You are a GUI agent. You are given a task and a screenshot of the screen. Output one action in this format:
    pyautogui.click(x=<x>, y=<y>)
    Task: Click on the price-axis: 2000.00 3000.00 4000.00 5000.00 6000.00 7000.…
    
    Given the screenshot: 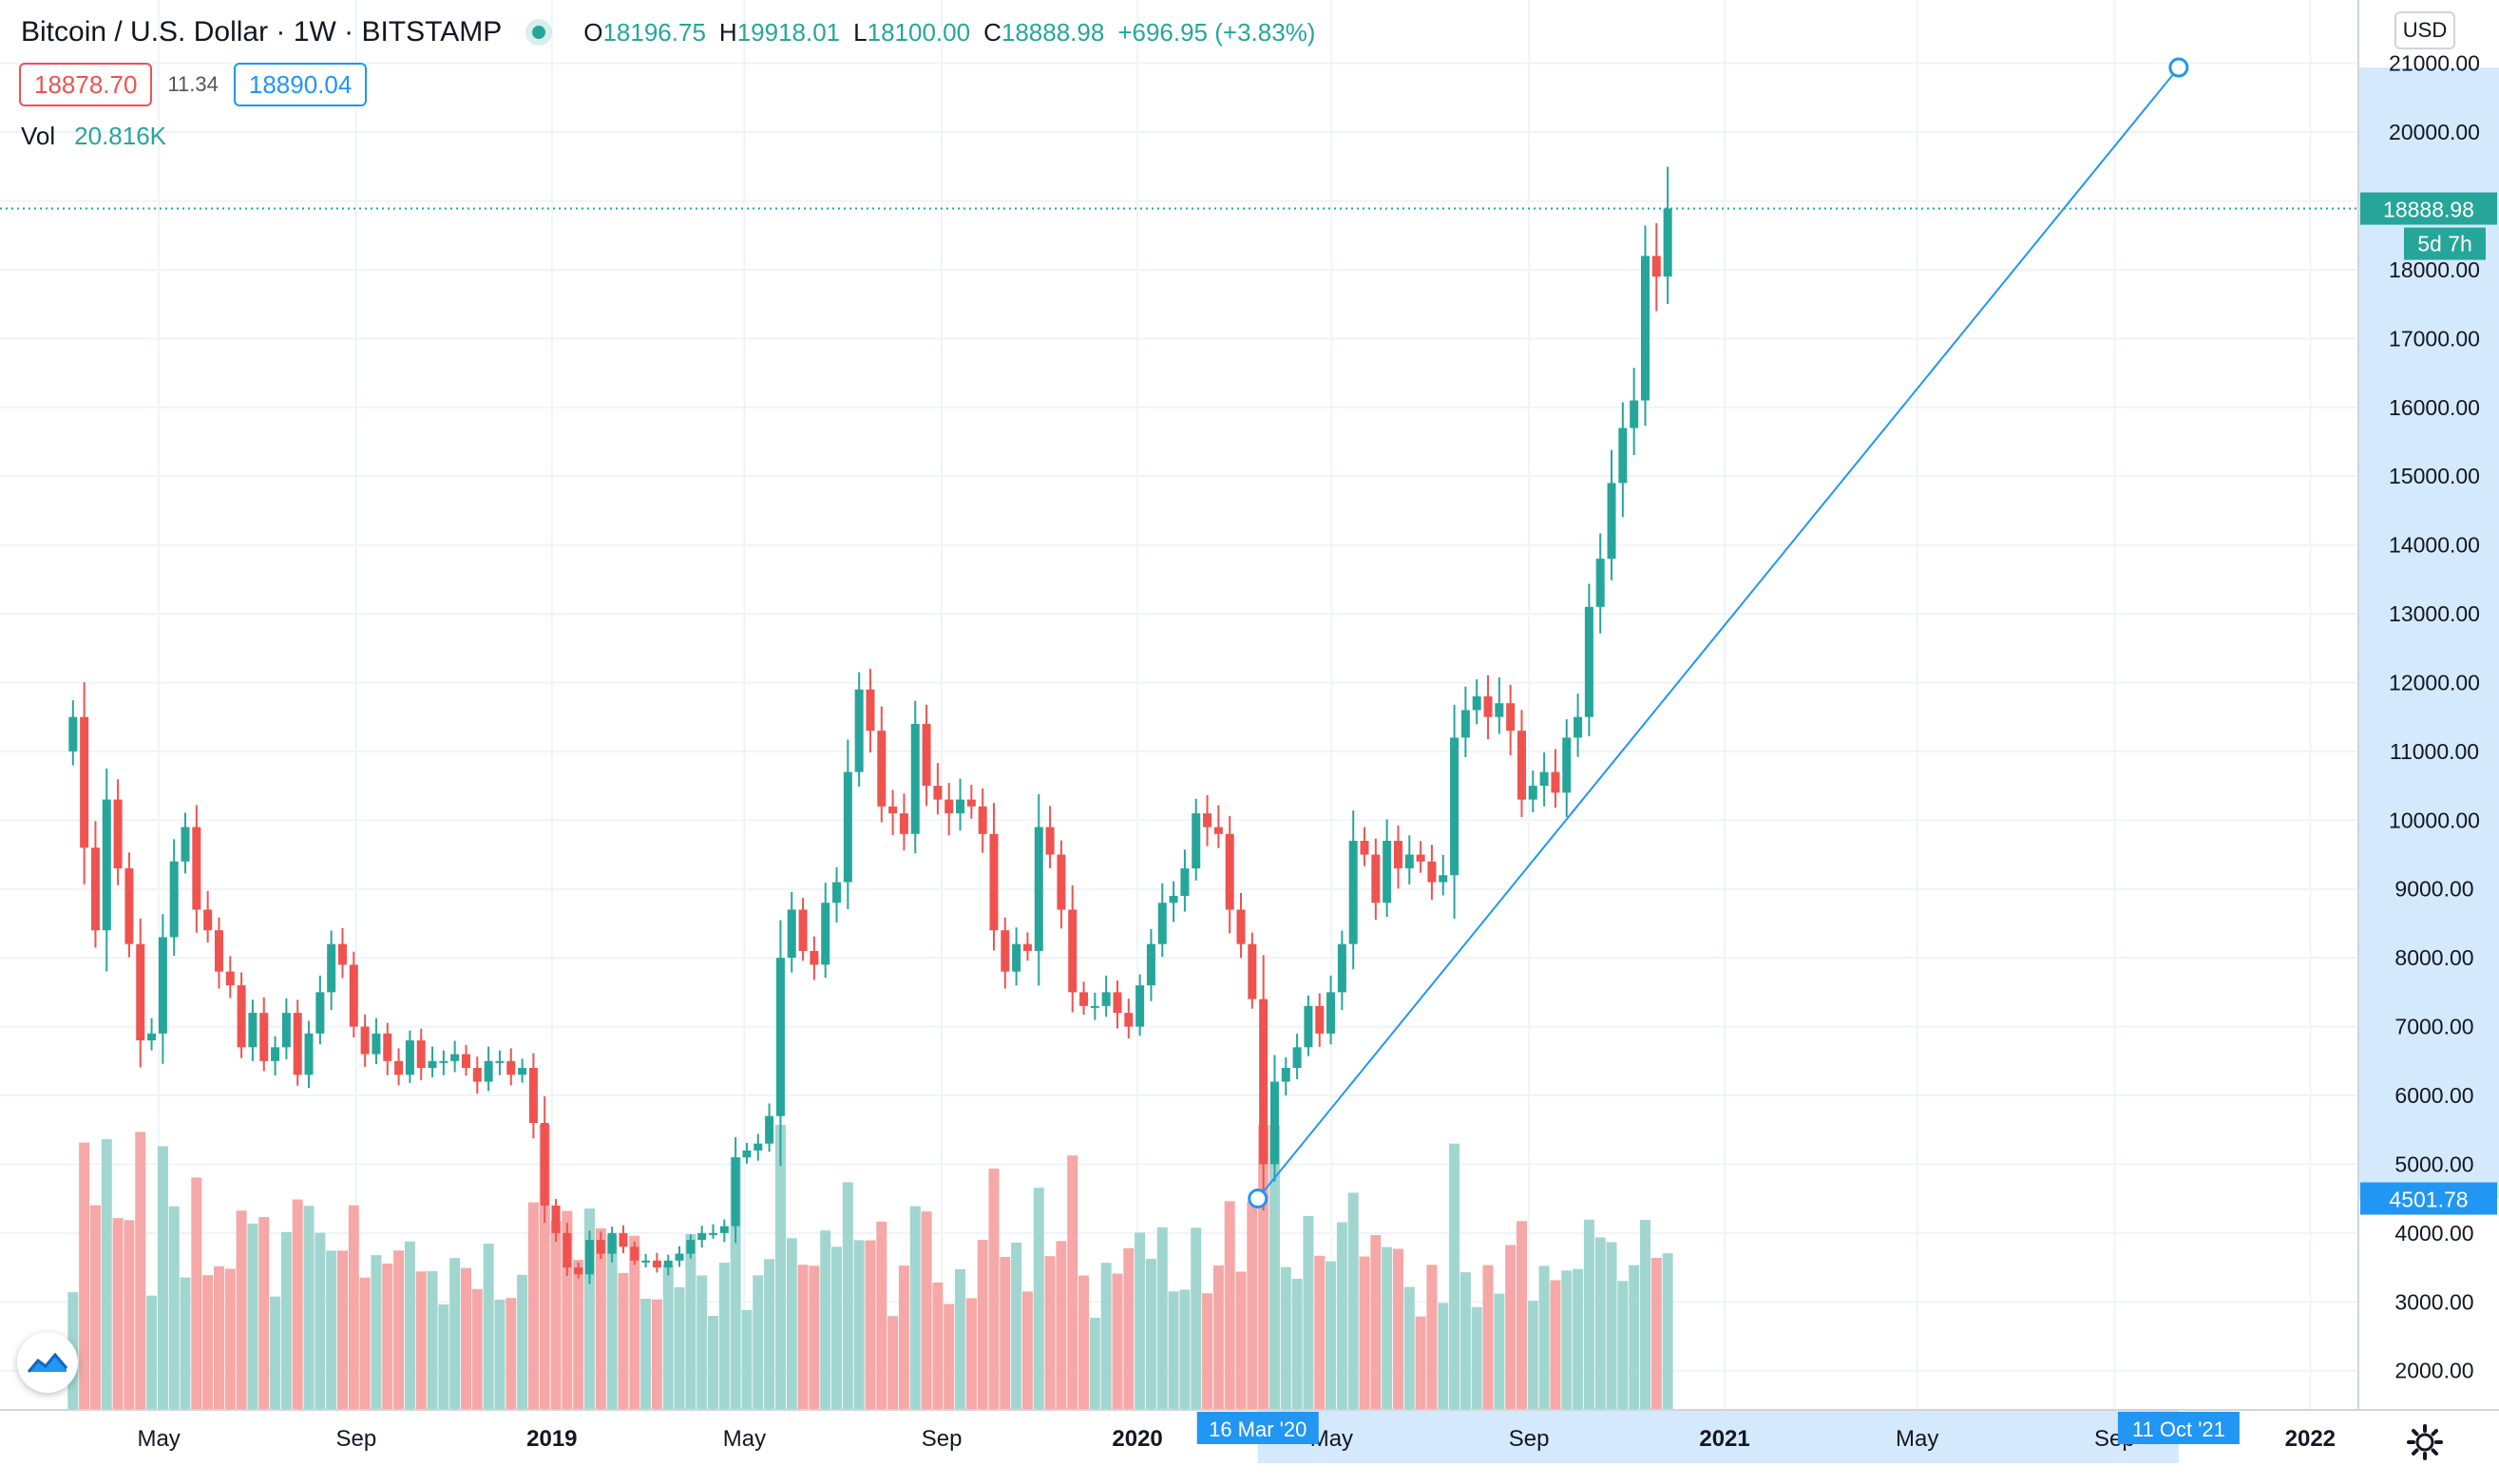 What is the action you would take?
    pyautogui.click(x=2428, y=705)
    